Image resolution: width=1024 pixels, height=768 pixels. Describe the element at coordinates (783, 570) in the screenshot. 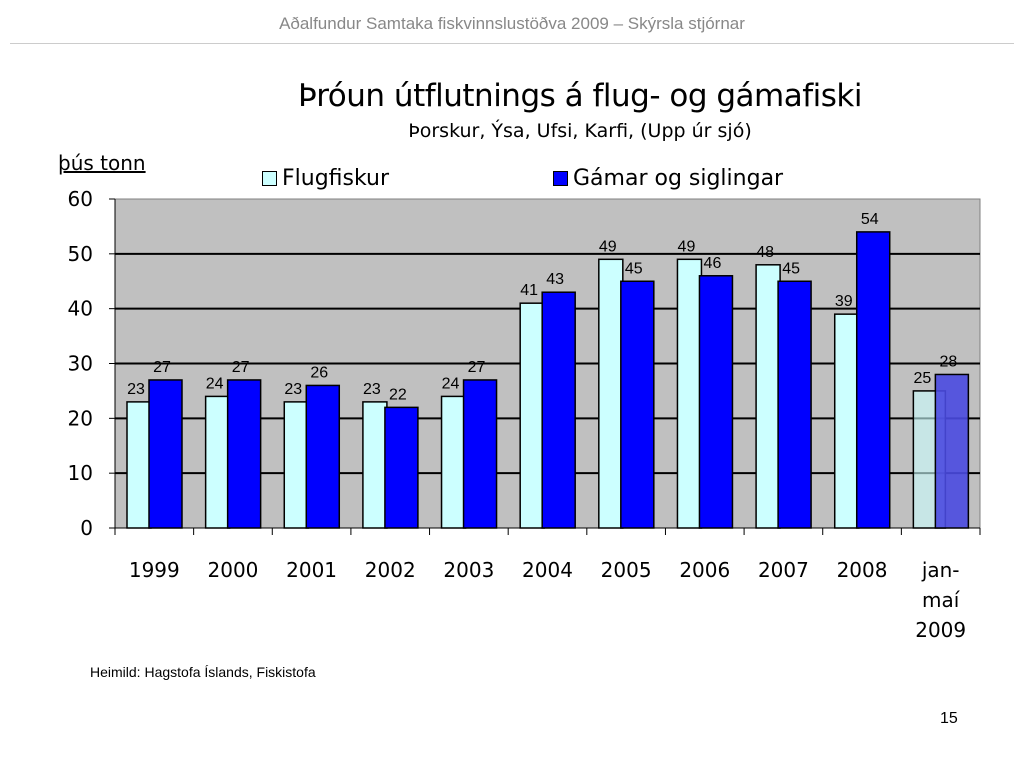

I see `x-tick-label: 2007` at that location.